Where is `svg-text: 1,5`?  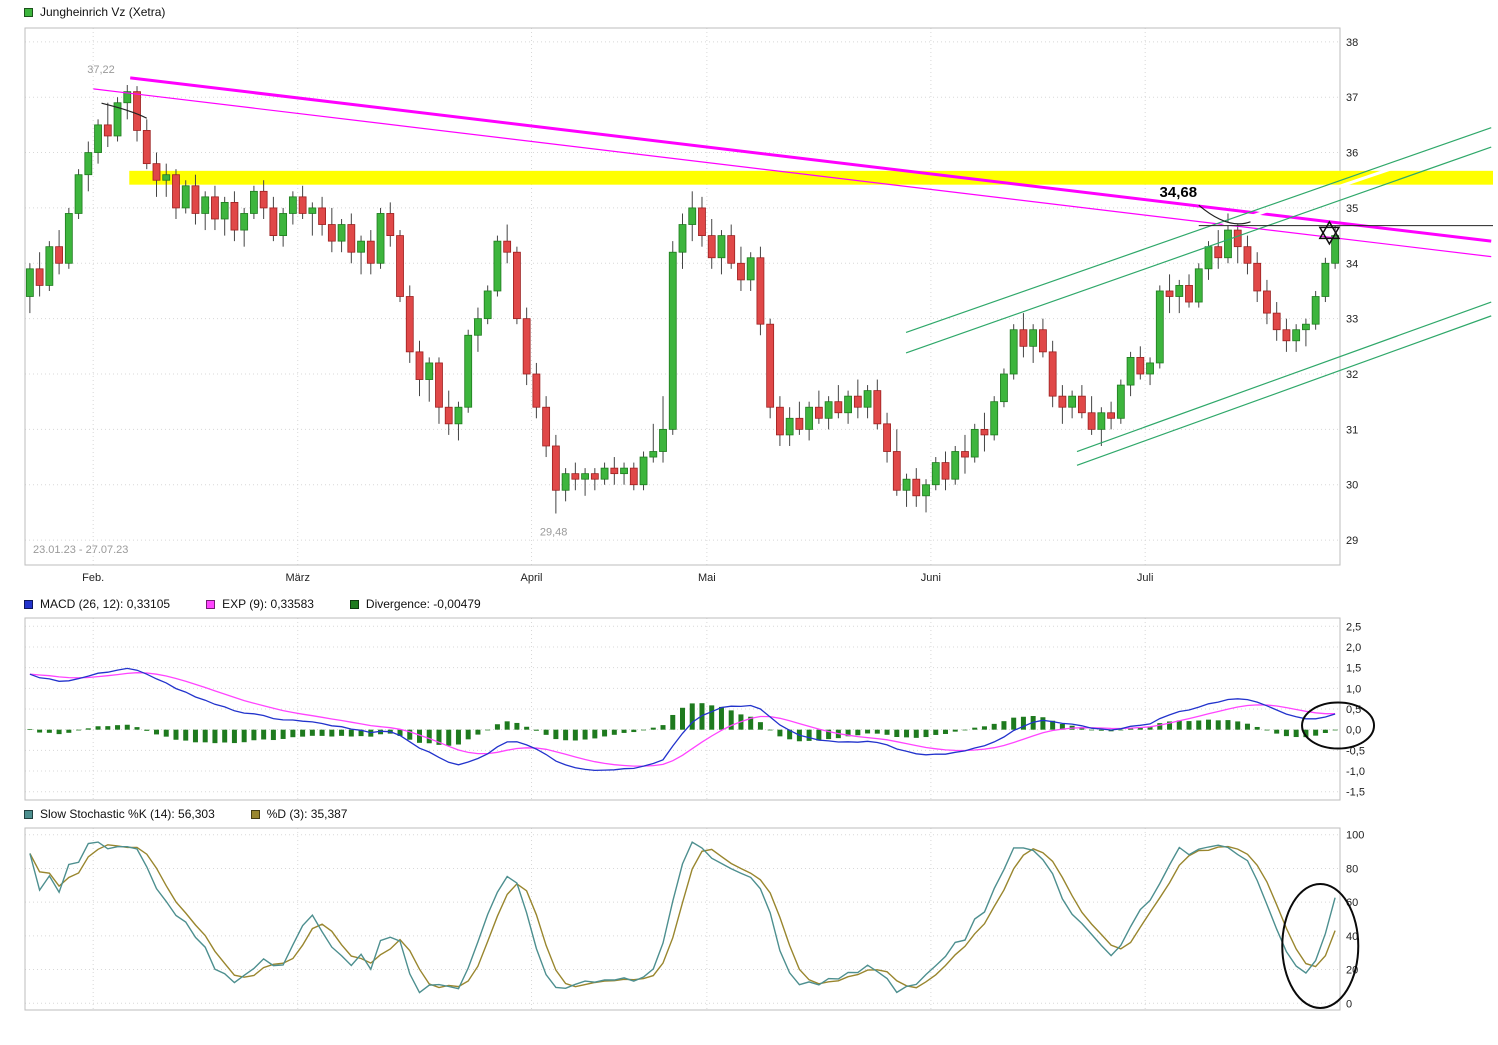 svg-text: 1,5 is located at coordinates (1353, 669).